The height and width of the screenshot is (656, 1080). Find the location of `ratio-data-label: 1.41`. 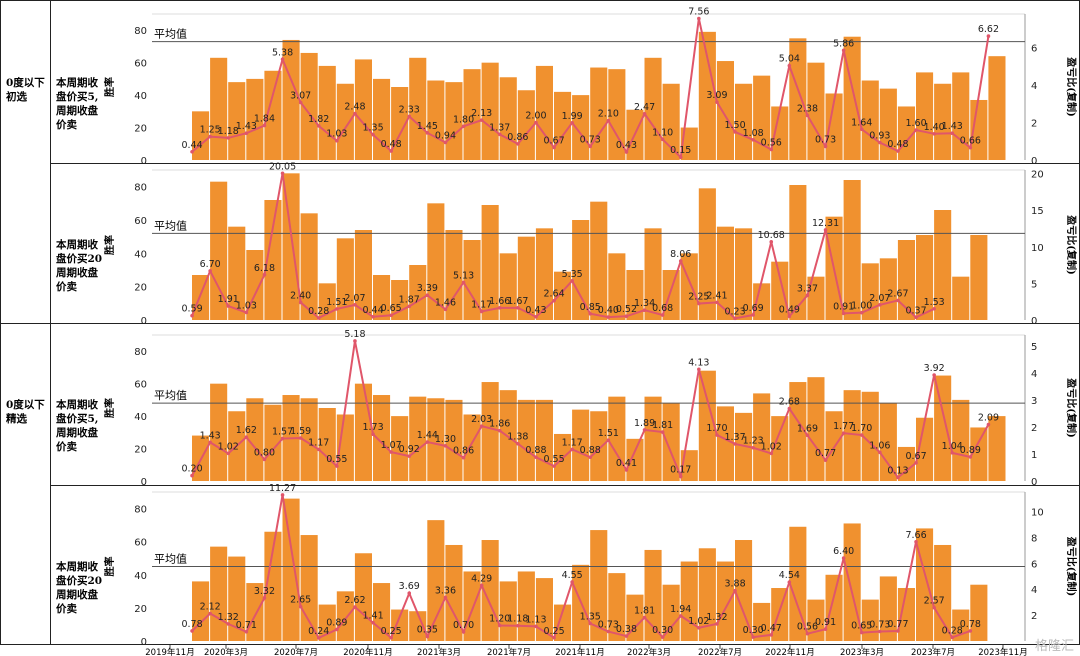

ratio-data-label: 1.41 is located at coordinates (372, 616).